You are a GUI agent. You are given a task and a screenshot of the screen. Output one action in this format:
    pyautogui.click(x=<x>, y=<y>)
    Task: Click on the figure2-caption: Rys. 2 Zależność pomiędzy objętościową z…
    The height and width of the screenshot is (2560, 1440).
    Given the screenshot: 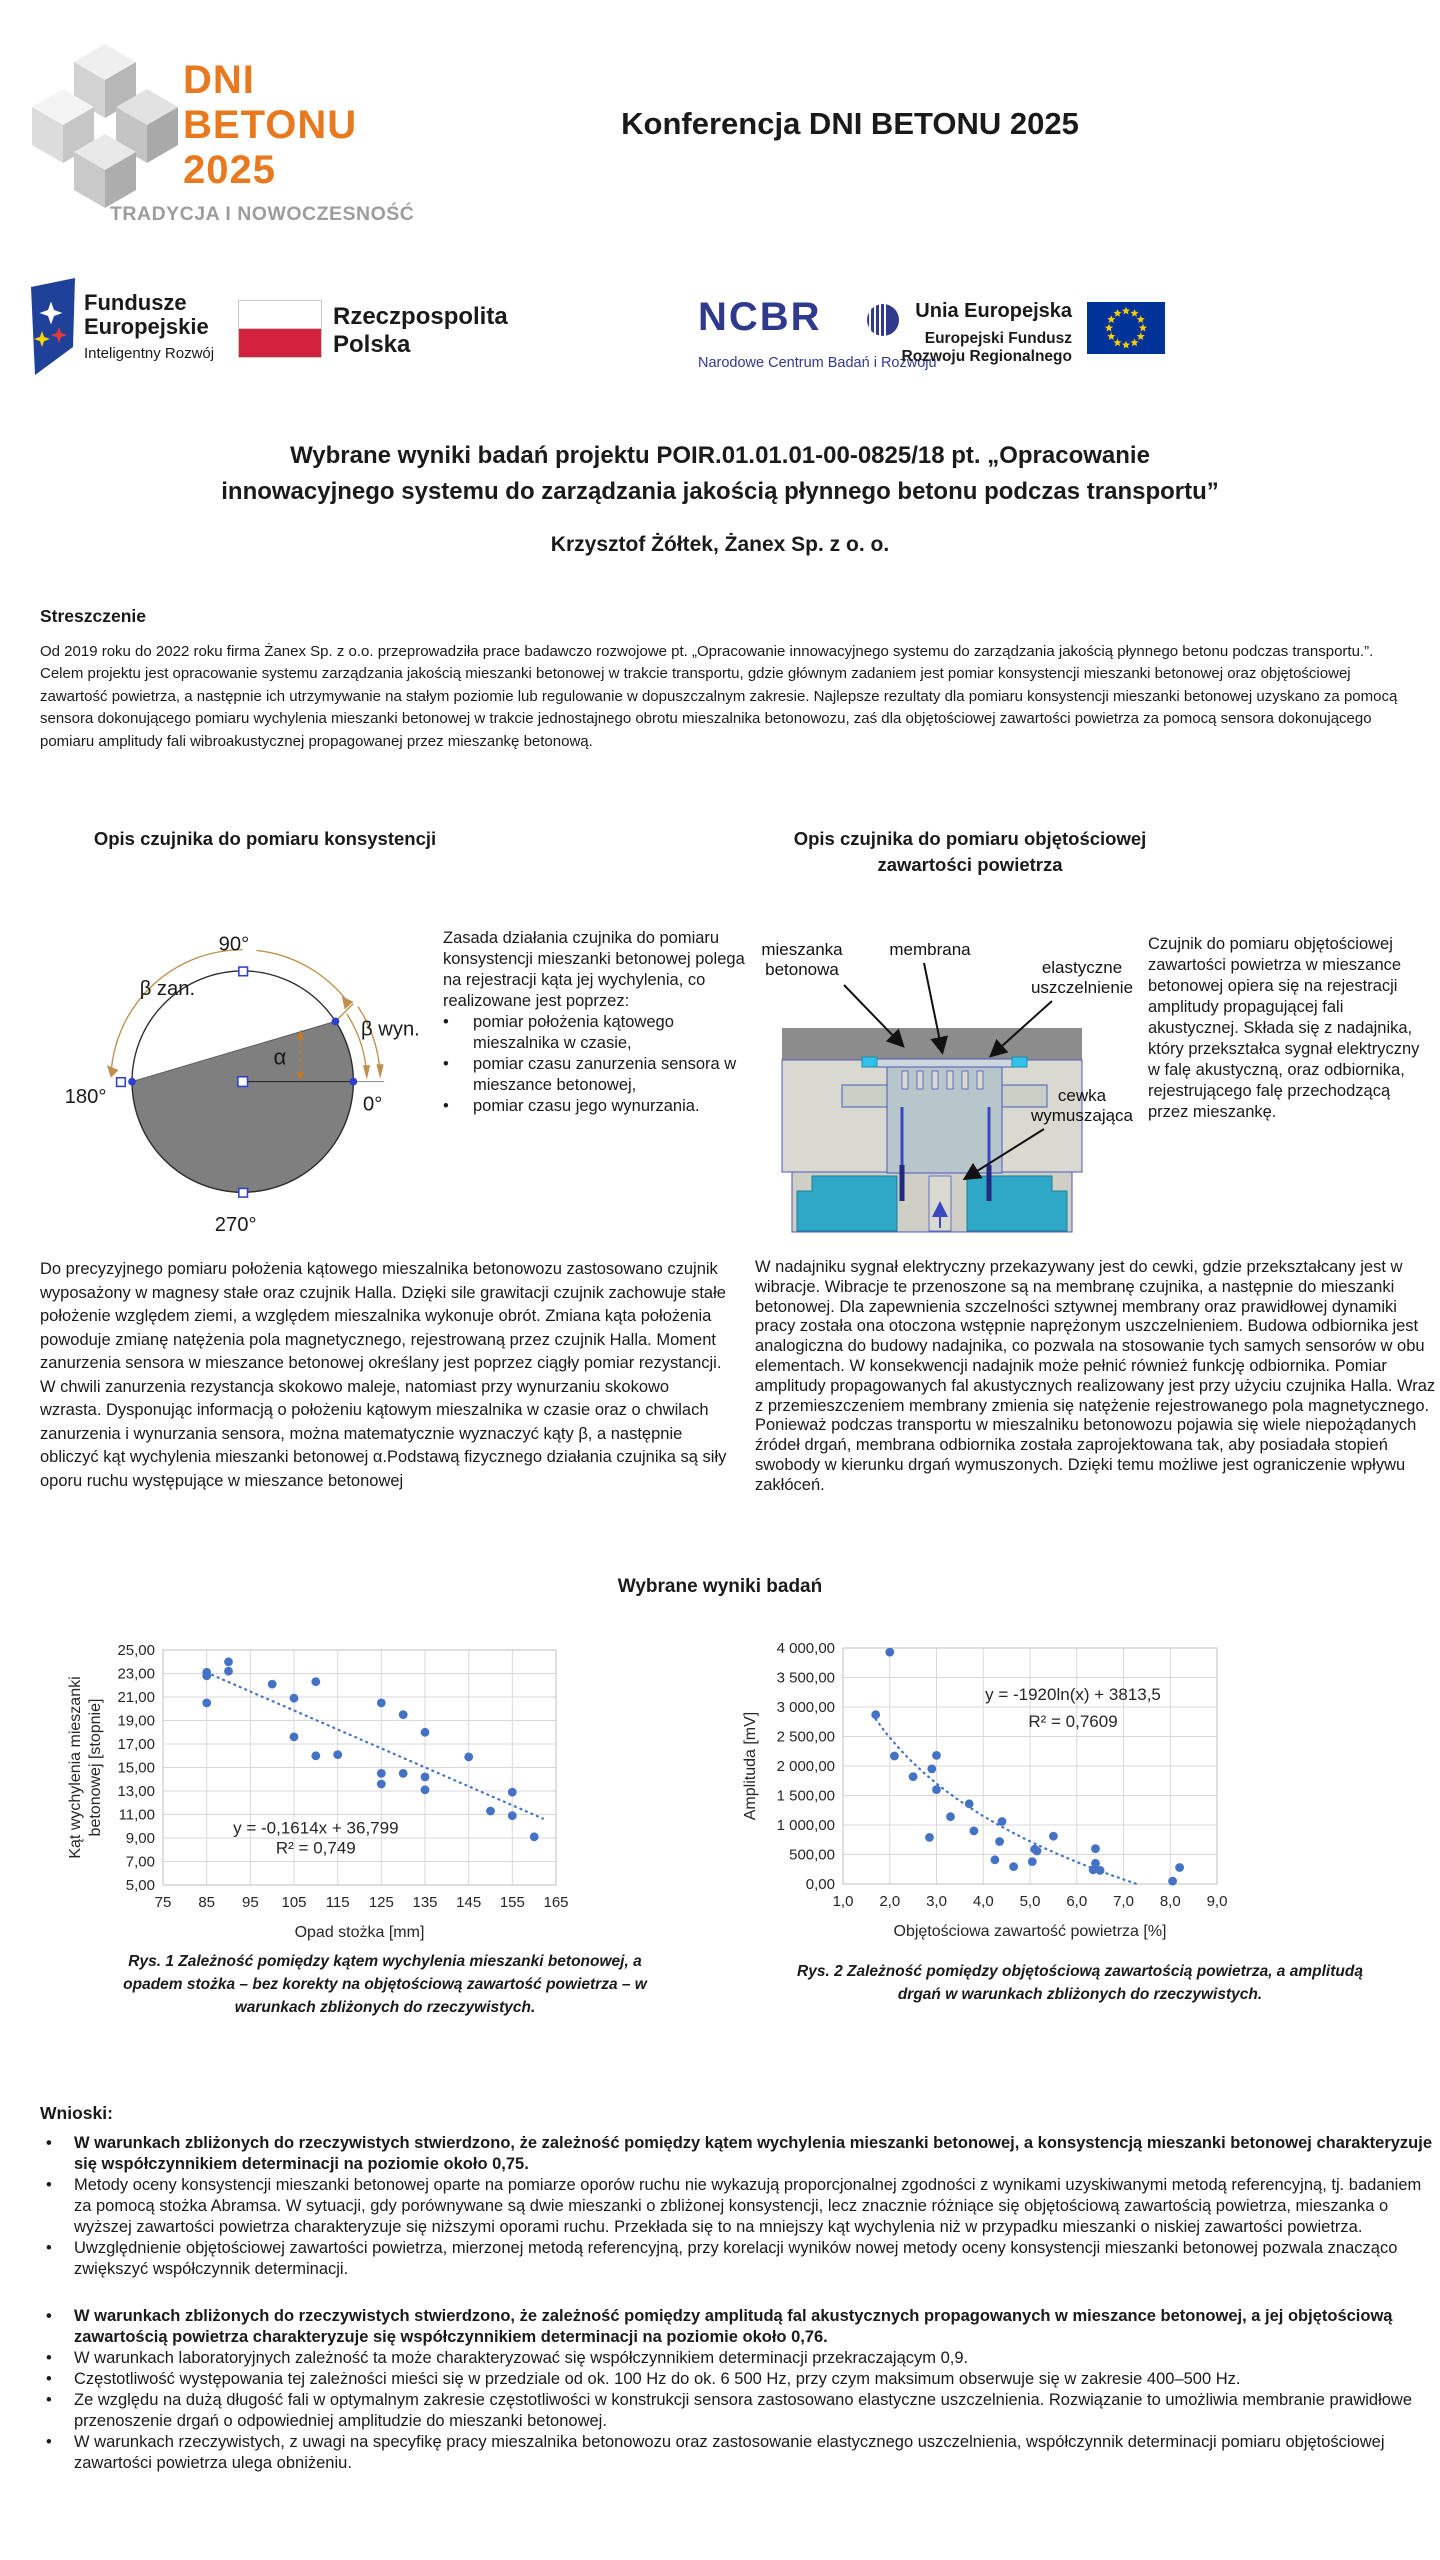 What is the action you would take?
    pyautogui.click(x=1080, y=1983)
    